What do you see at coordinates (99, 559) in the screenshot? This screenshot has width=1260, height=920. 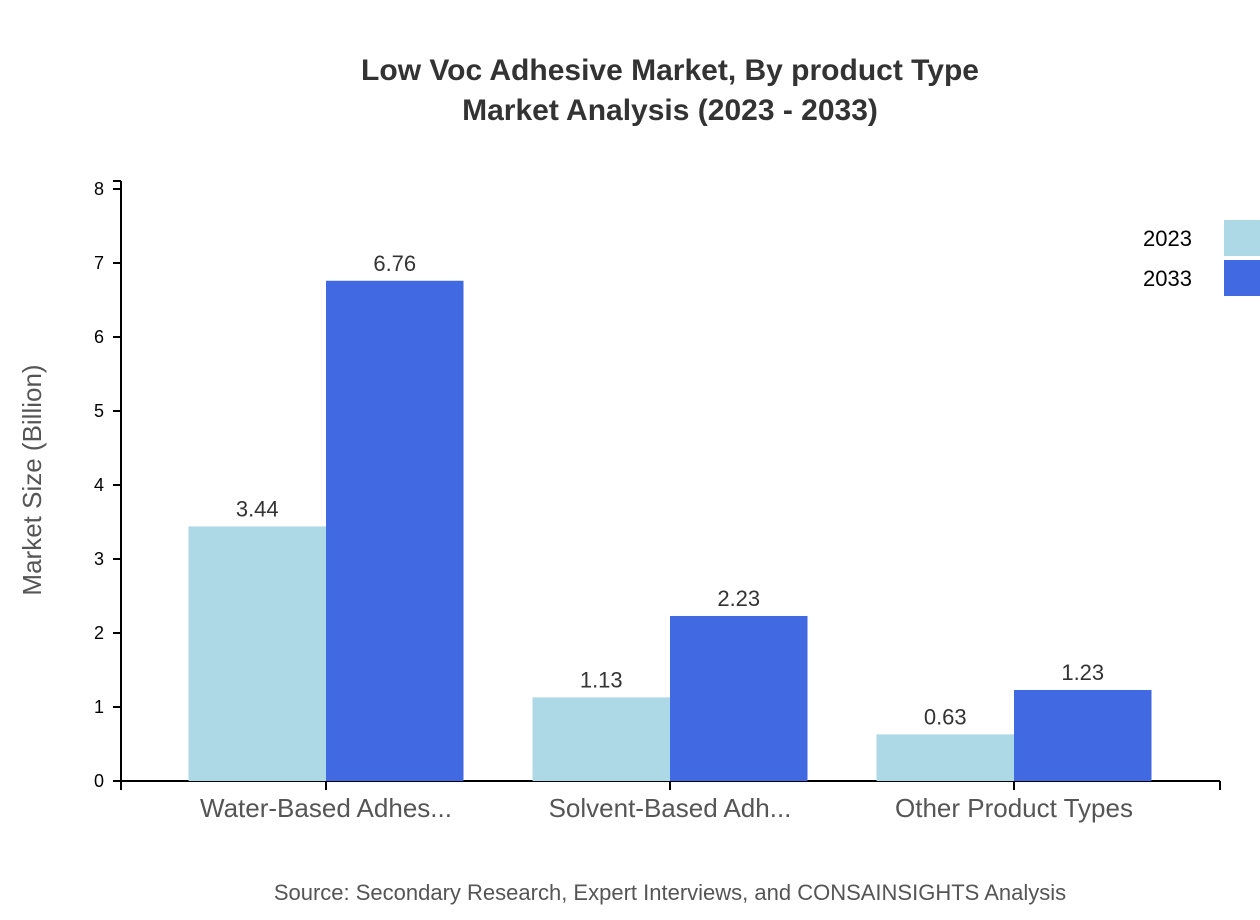 I see `y-tick-label: 3` at bounding box center [99, 559].